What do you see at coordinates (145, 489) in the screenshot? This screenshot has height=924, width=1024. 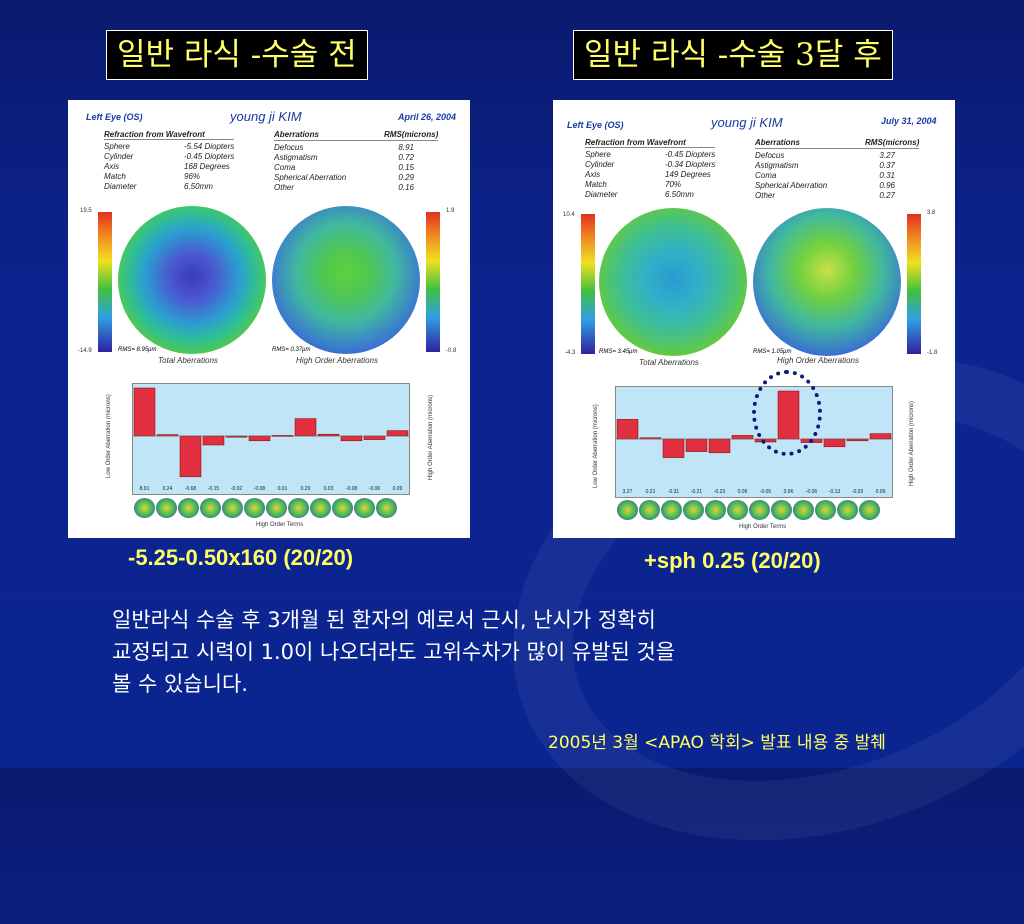 I see `bar-value-label: 8.91` at bounding box center [145, 489].